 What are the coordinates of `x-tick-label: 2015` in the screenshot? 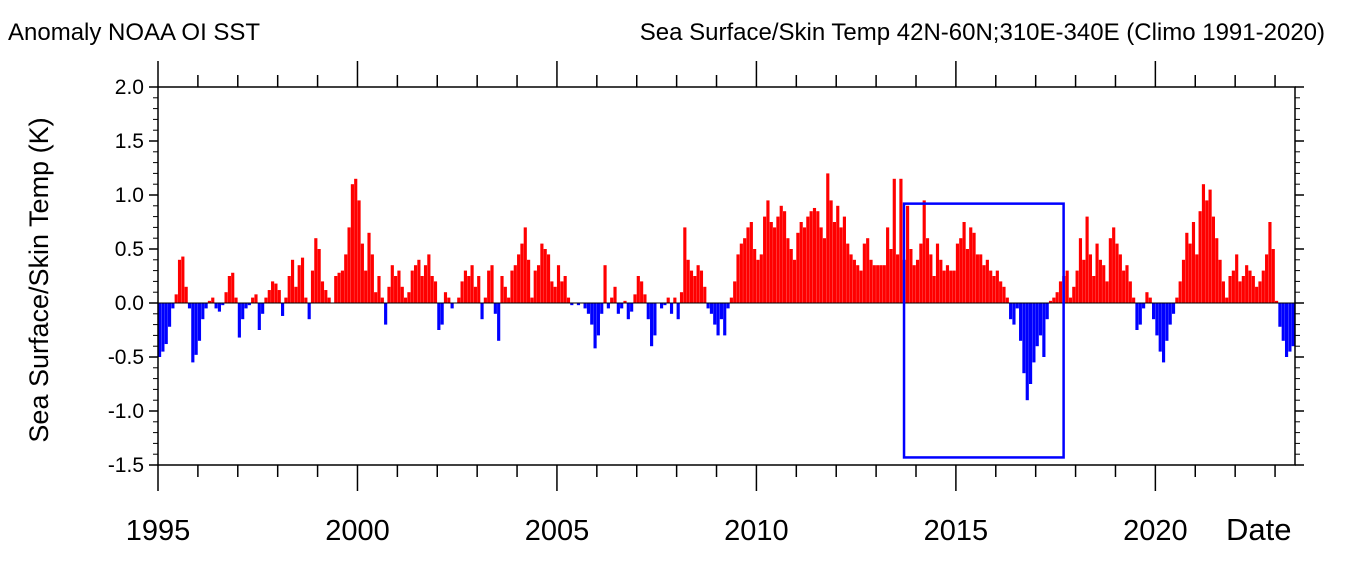 It's located at (956, 531).